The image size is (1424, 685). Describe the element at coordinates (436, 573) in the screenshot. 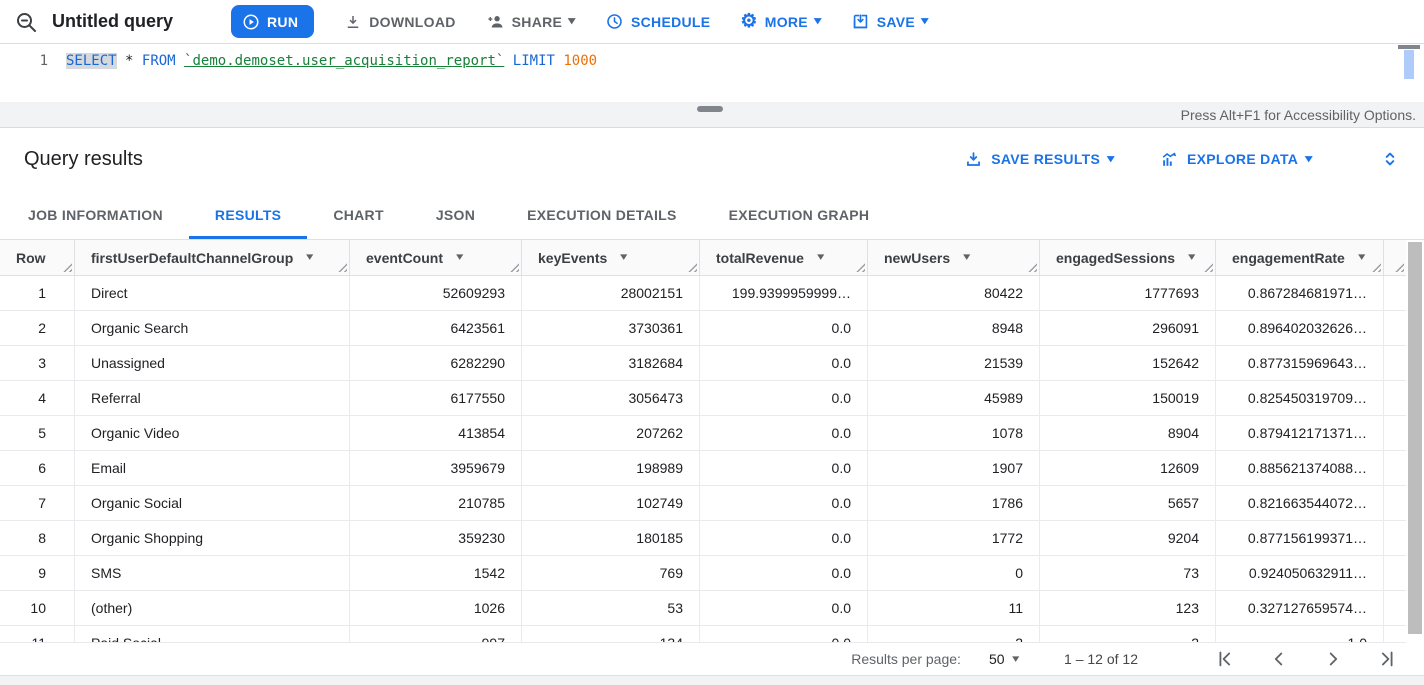

I see `table-cell: 1542` at that location.